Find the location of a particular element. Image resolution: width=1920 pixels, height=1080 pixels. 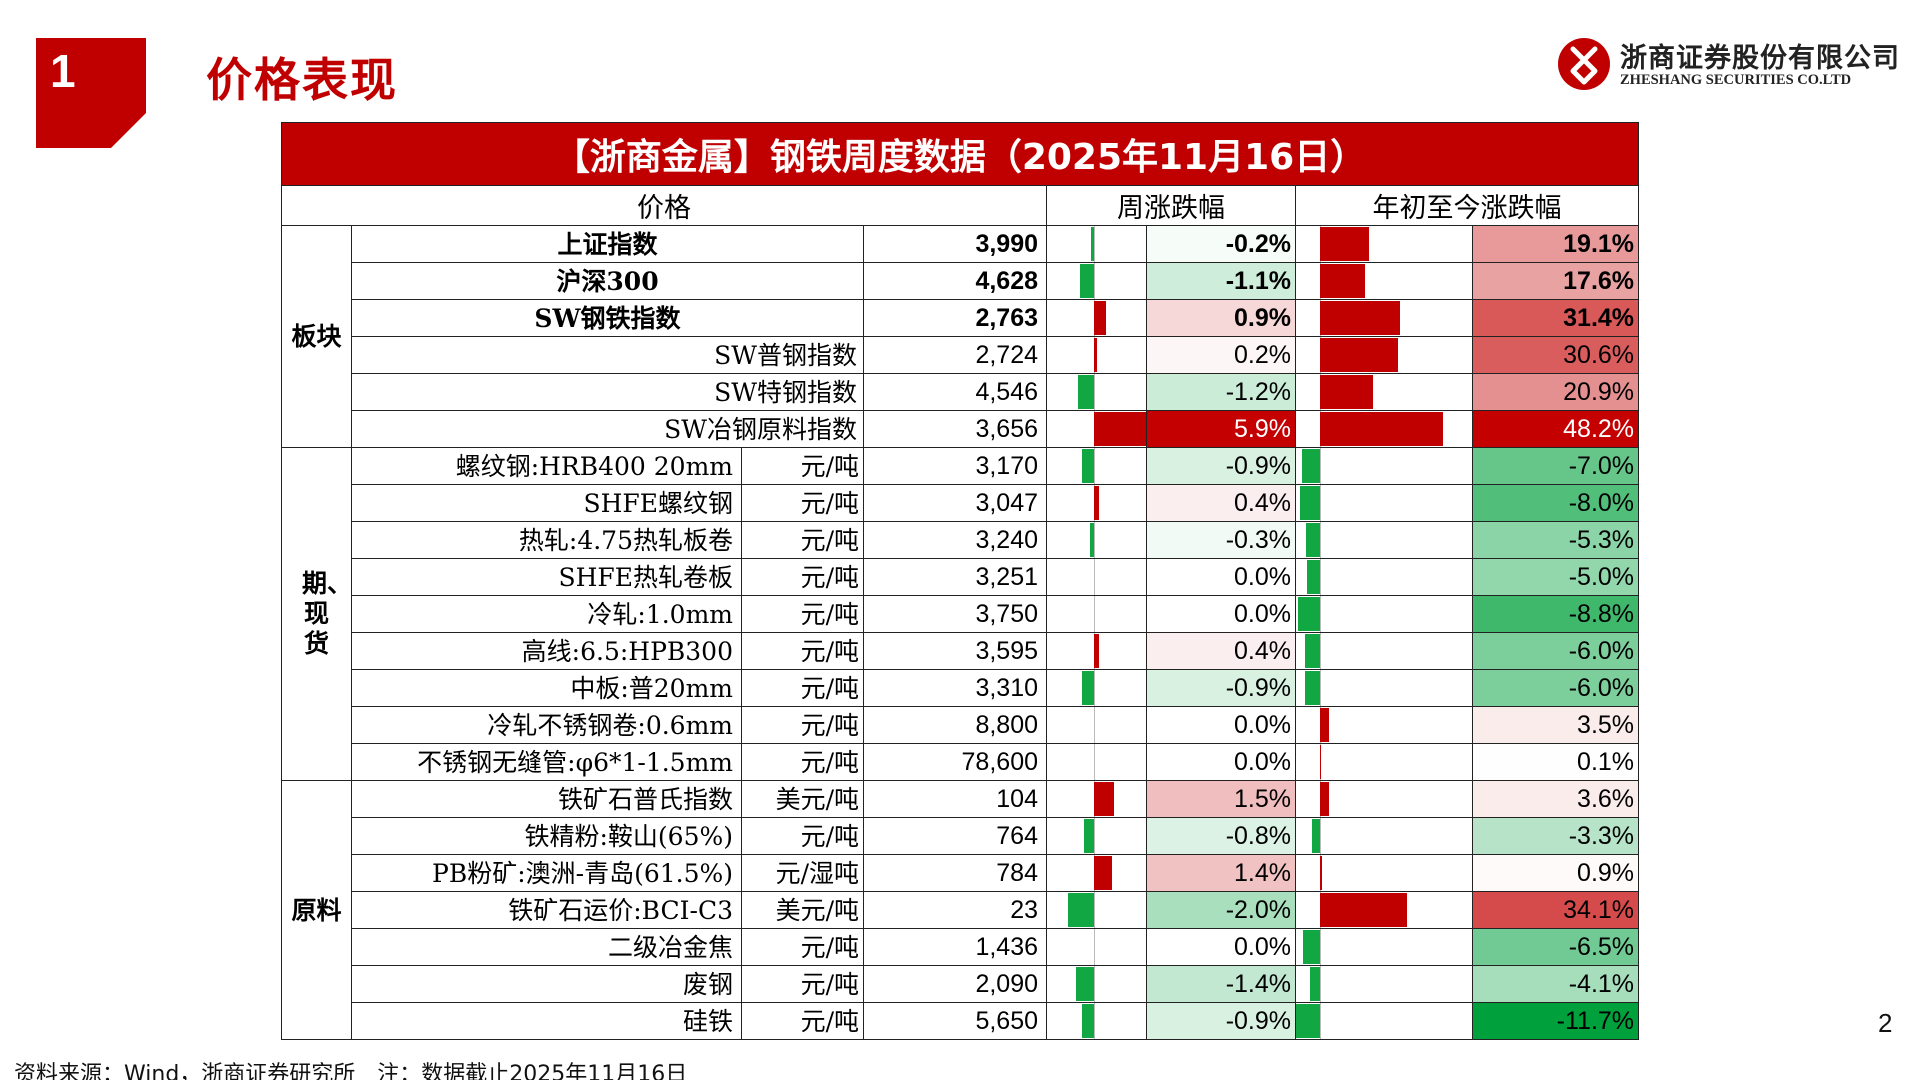

weekly-change-value: -1.1% is located at coordinates (1221, 281).